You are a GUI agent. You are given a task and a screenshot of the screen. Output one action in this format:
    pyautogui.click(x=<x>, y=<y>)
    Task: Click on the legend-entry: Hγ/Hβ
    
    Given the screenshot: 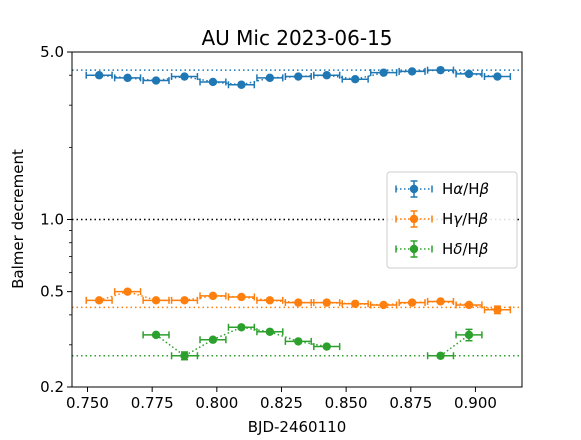 What is the action you would take?
    pyautogui.click(x=442, y=219)
    